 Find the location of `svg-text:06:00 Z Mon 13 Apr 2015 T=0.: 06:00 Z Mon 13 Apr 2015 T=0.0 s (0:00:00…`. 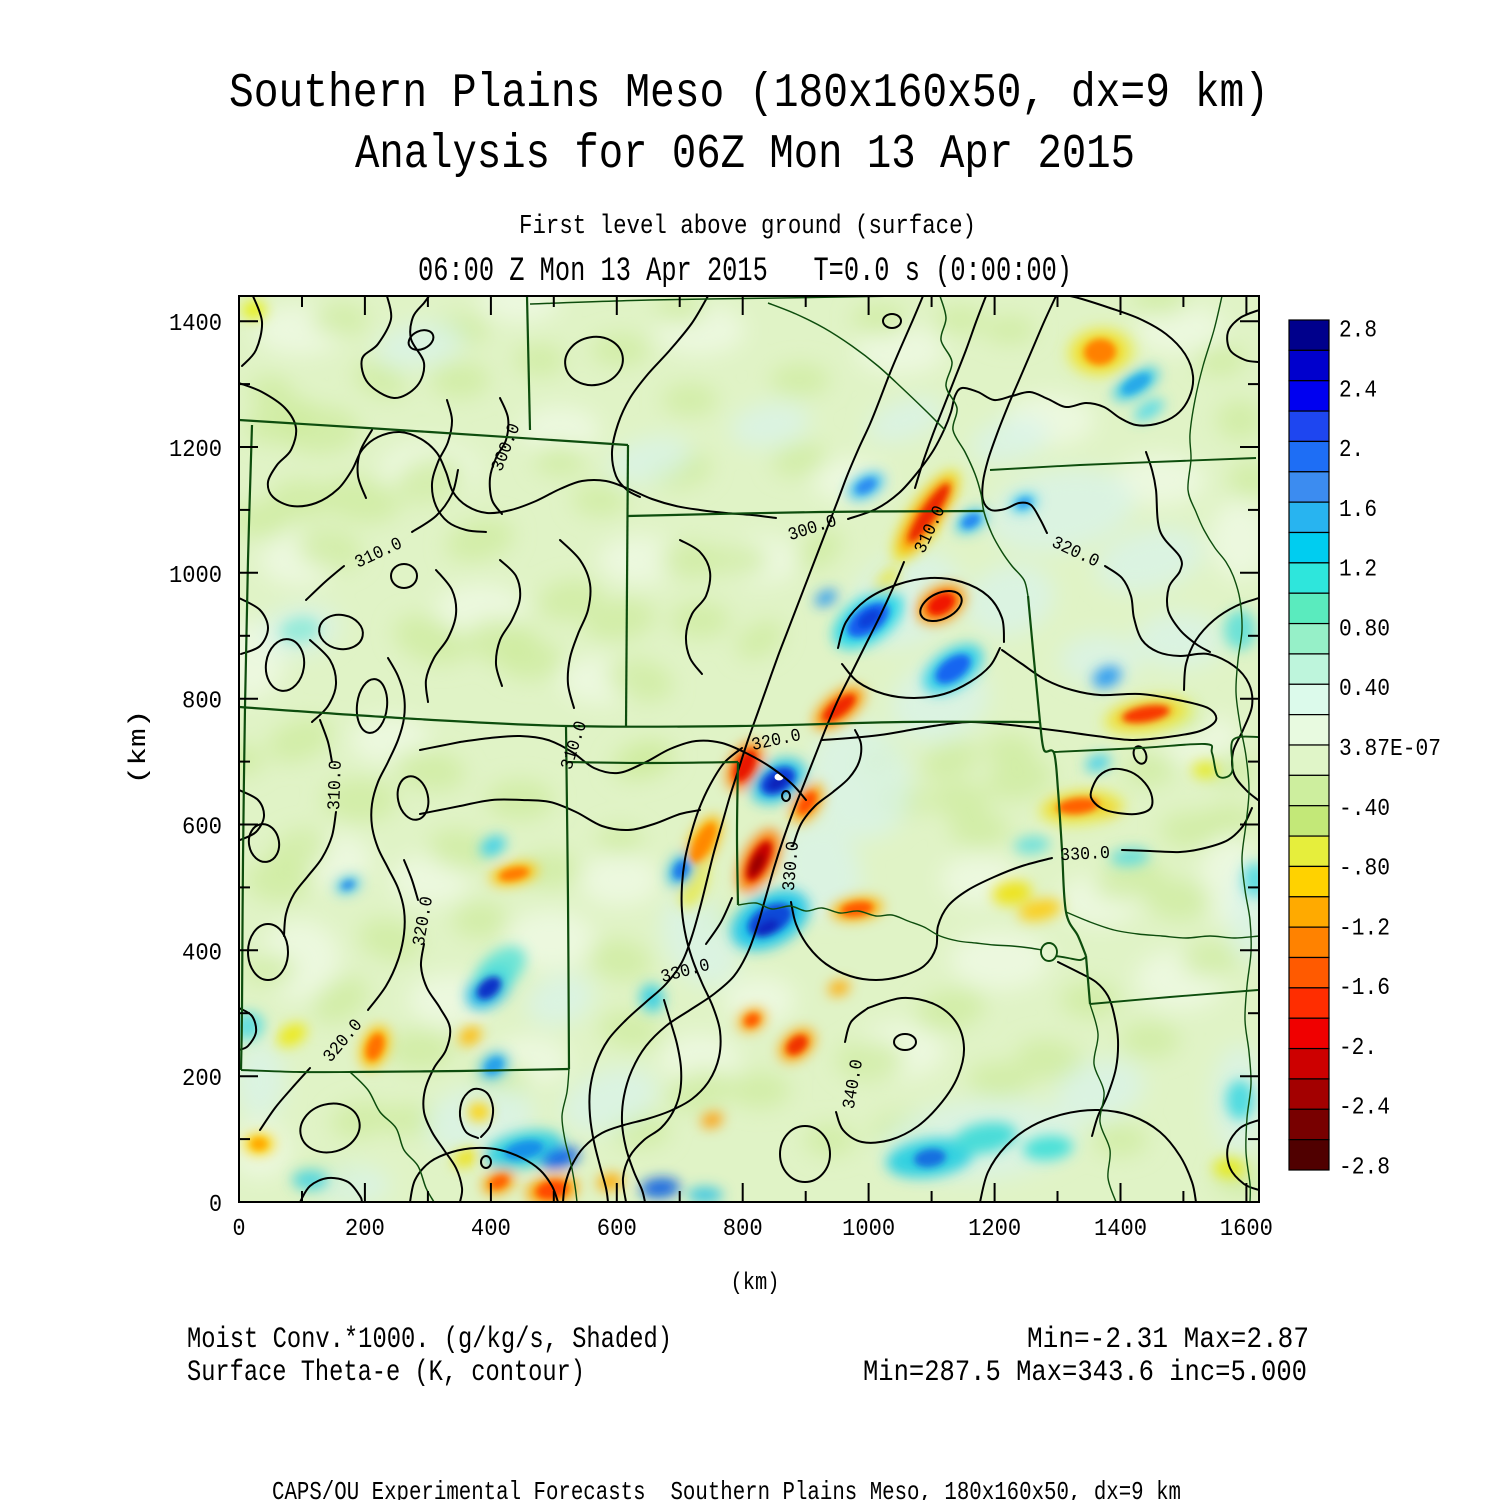

svg-text:06:00 Z Mon 13 Apr 2015 T=0.: 06:00 Z Mon 13 Apr 2015 T=0.0 s (0:00:00… is located at coordinates (745, 272).